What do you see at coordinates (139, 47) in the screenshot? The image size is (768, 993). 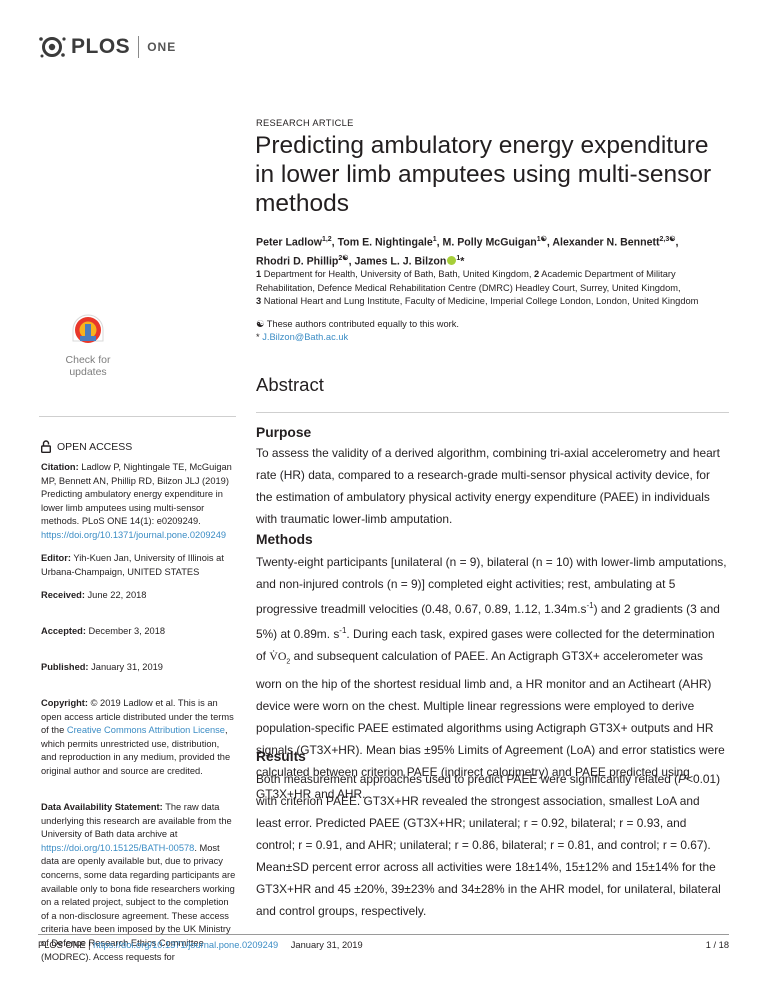 I see `logo-divider` at bounding box center [139, 47].